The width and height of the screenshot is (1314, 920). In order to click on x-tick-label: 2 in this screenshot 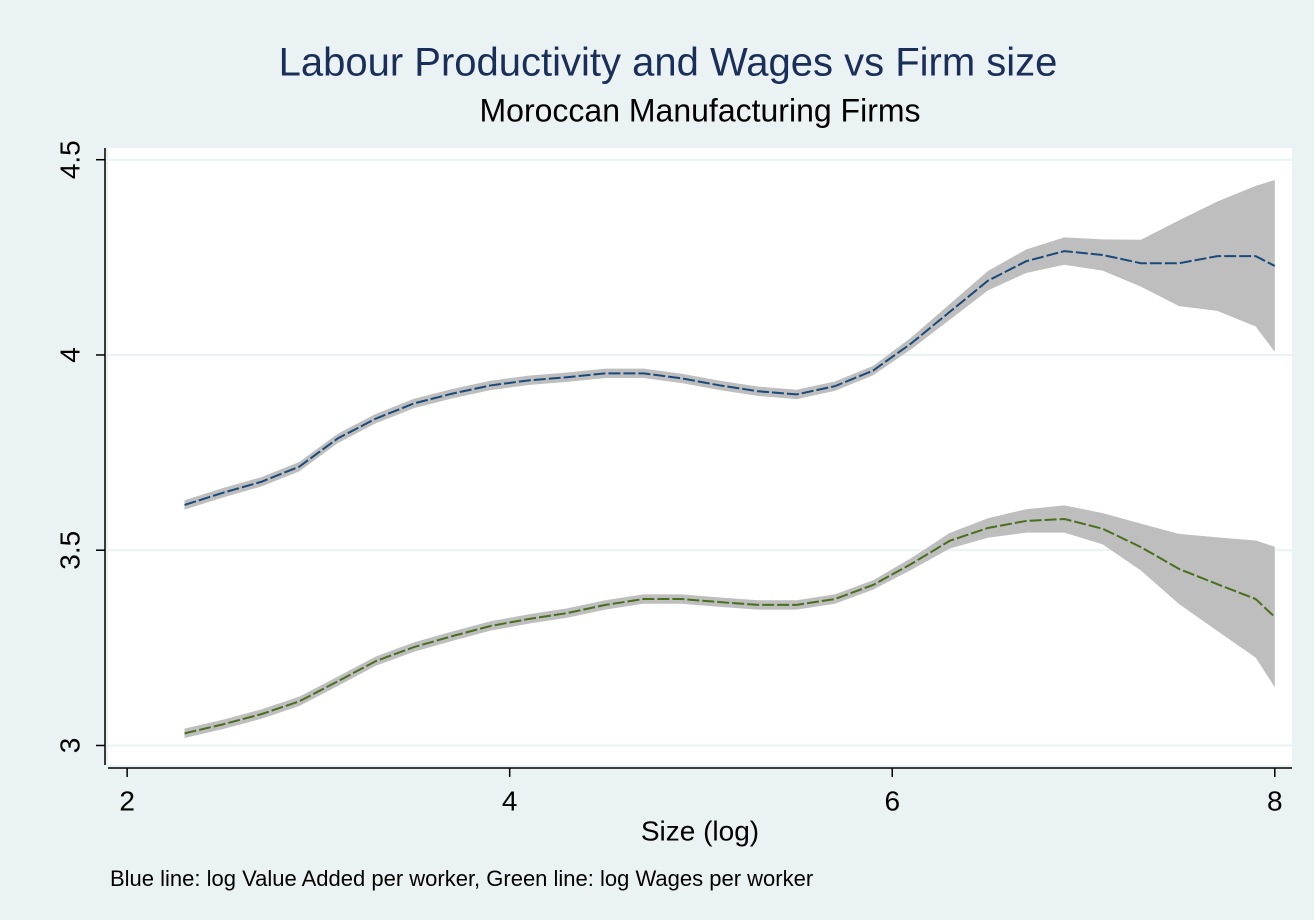, I will do `click(127, 800)`.